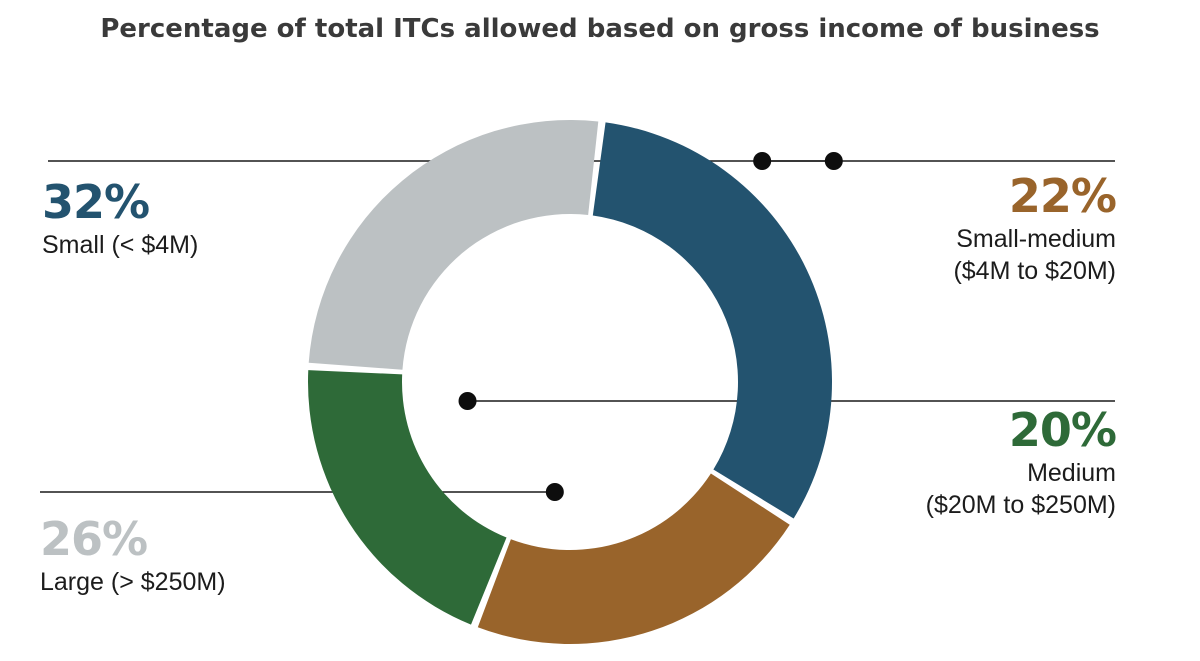 This screenshot has width=1200, height=661. Describe the element at coordinates (133, 581) in the screenshot. I see `desc-large: Large (> $250M)` at that location.